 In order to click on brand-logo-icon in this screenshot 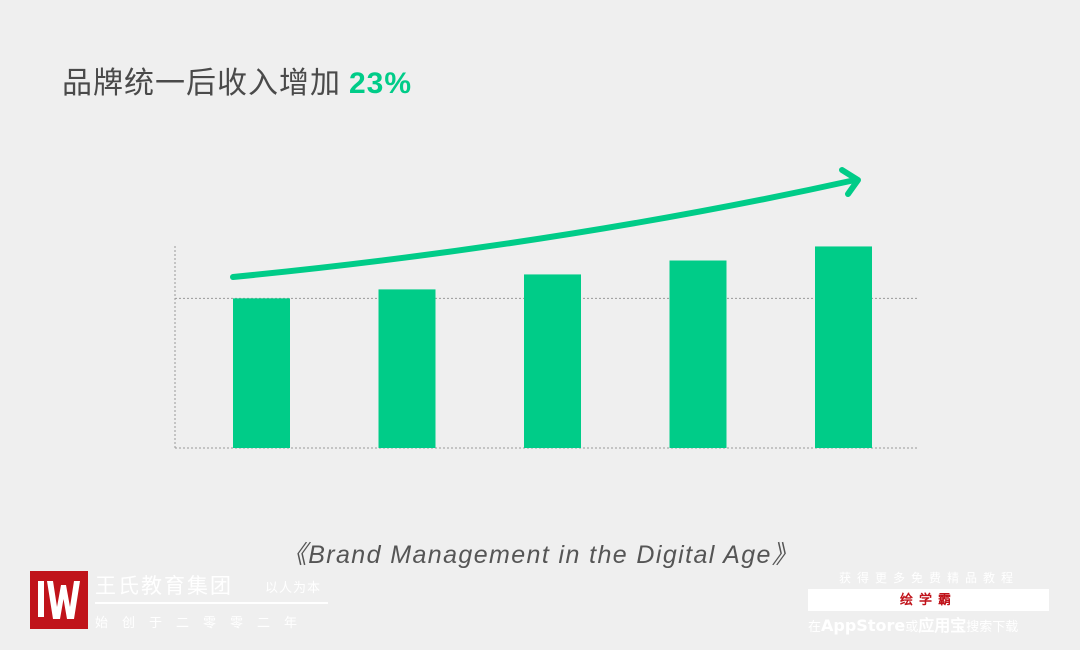, I will do `click(59, 600)`.